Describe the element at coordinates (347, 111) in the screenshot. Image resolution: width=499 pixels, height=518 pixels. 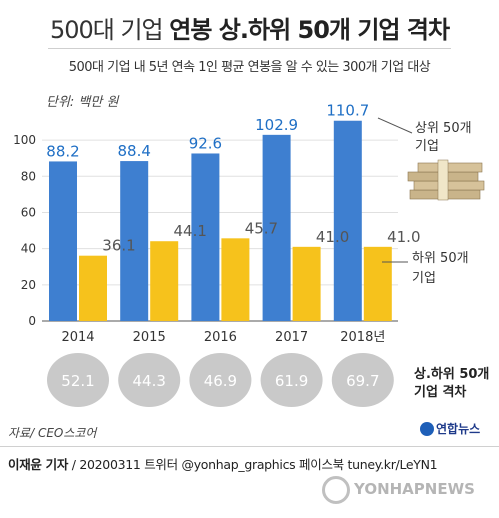
I see `value-label-upper: 110.7` at that location.